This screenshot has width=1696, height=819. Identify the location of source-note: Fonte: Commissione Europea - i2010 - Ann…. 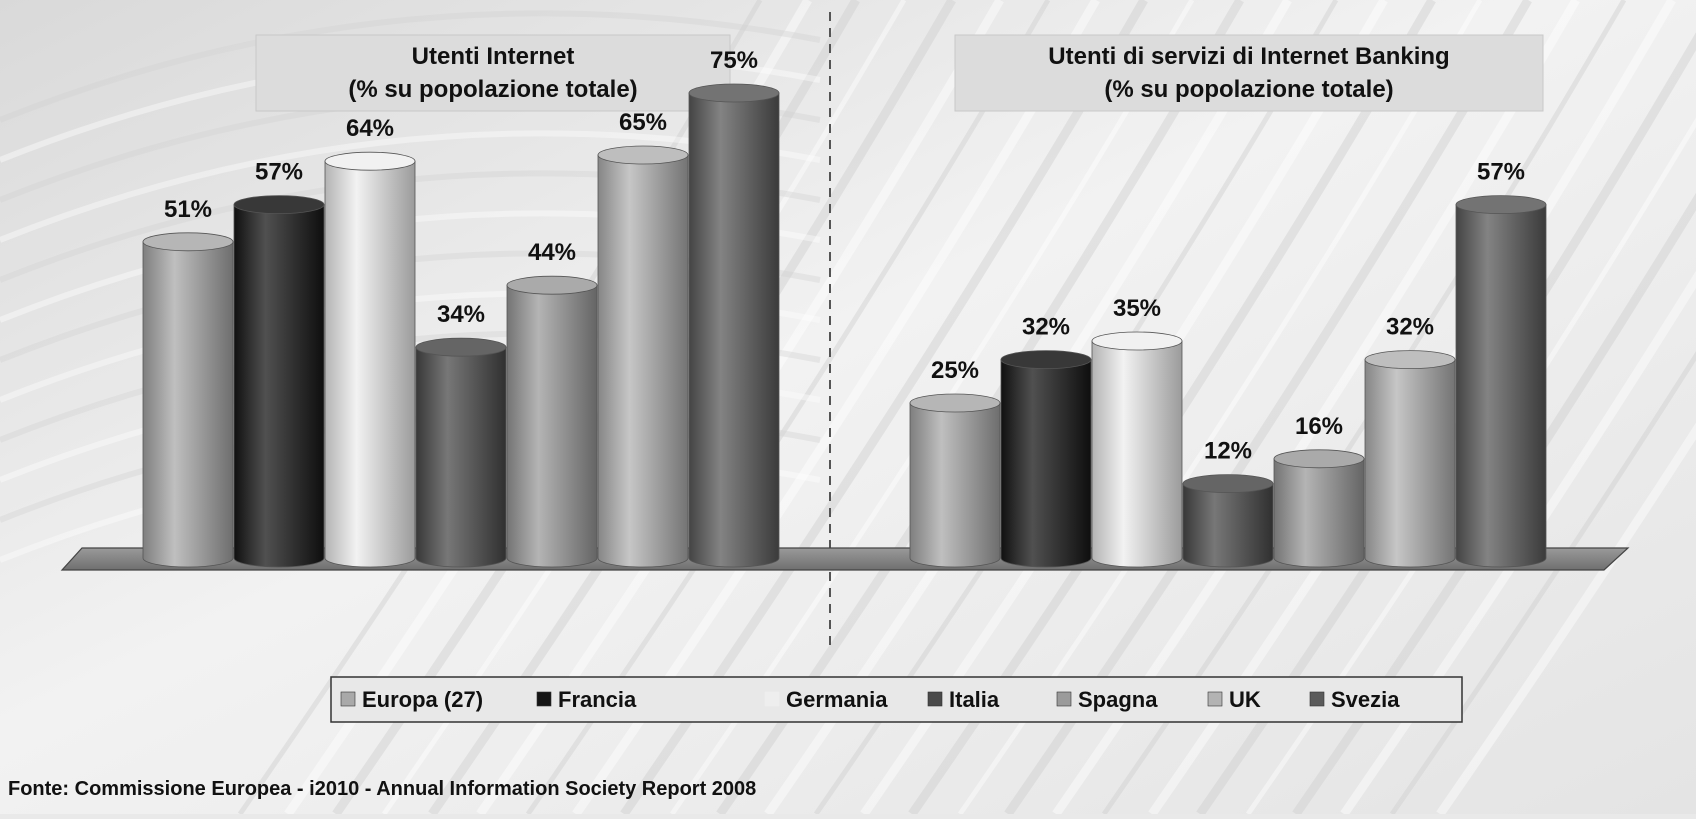
(382, 789).